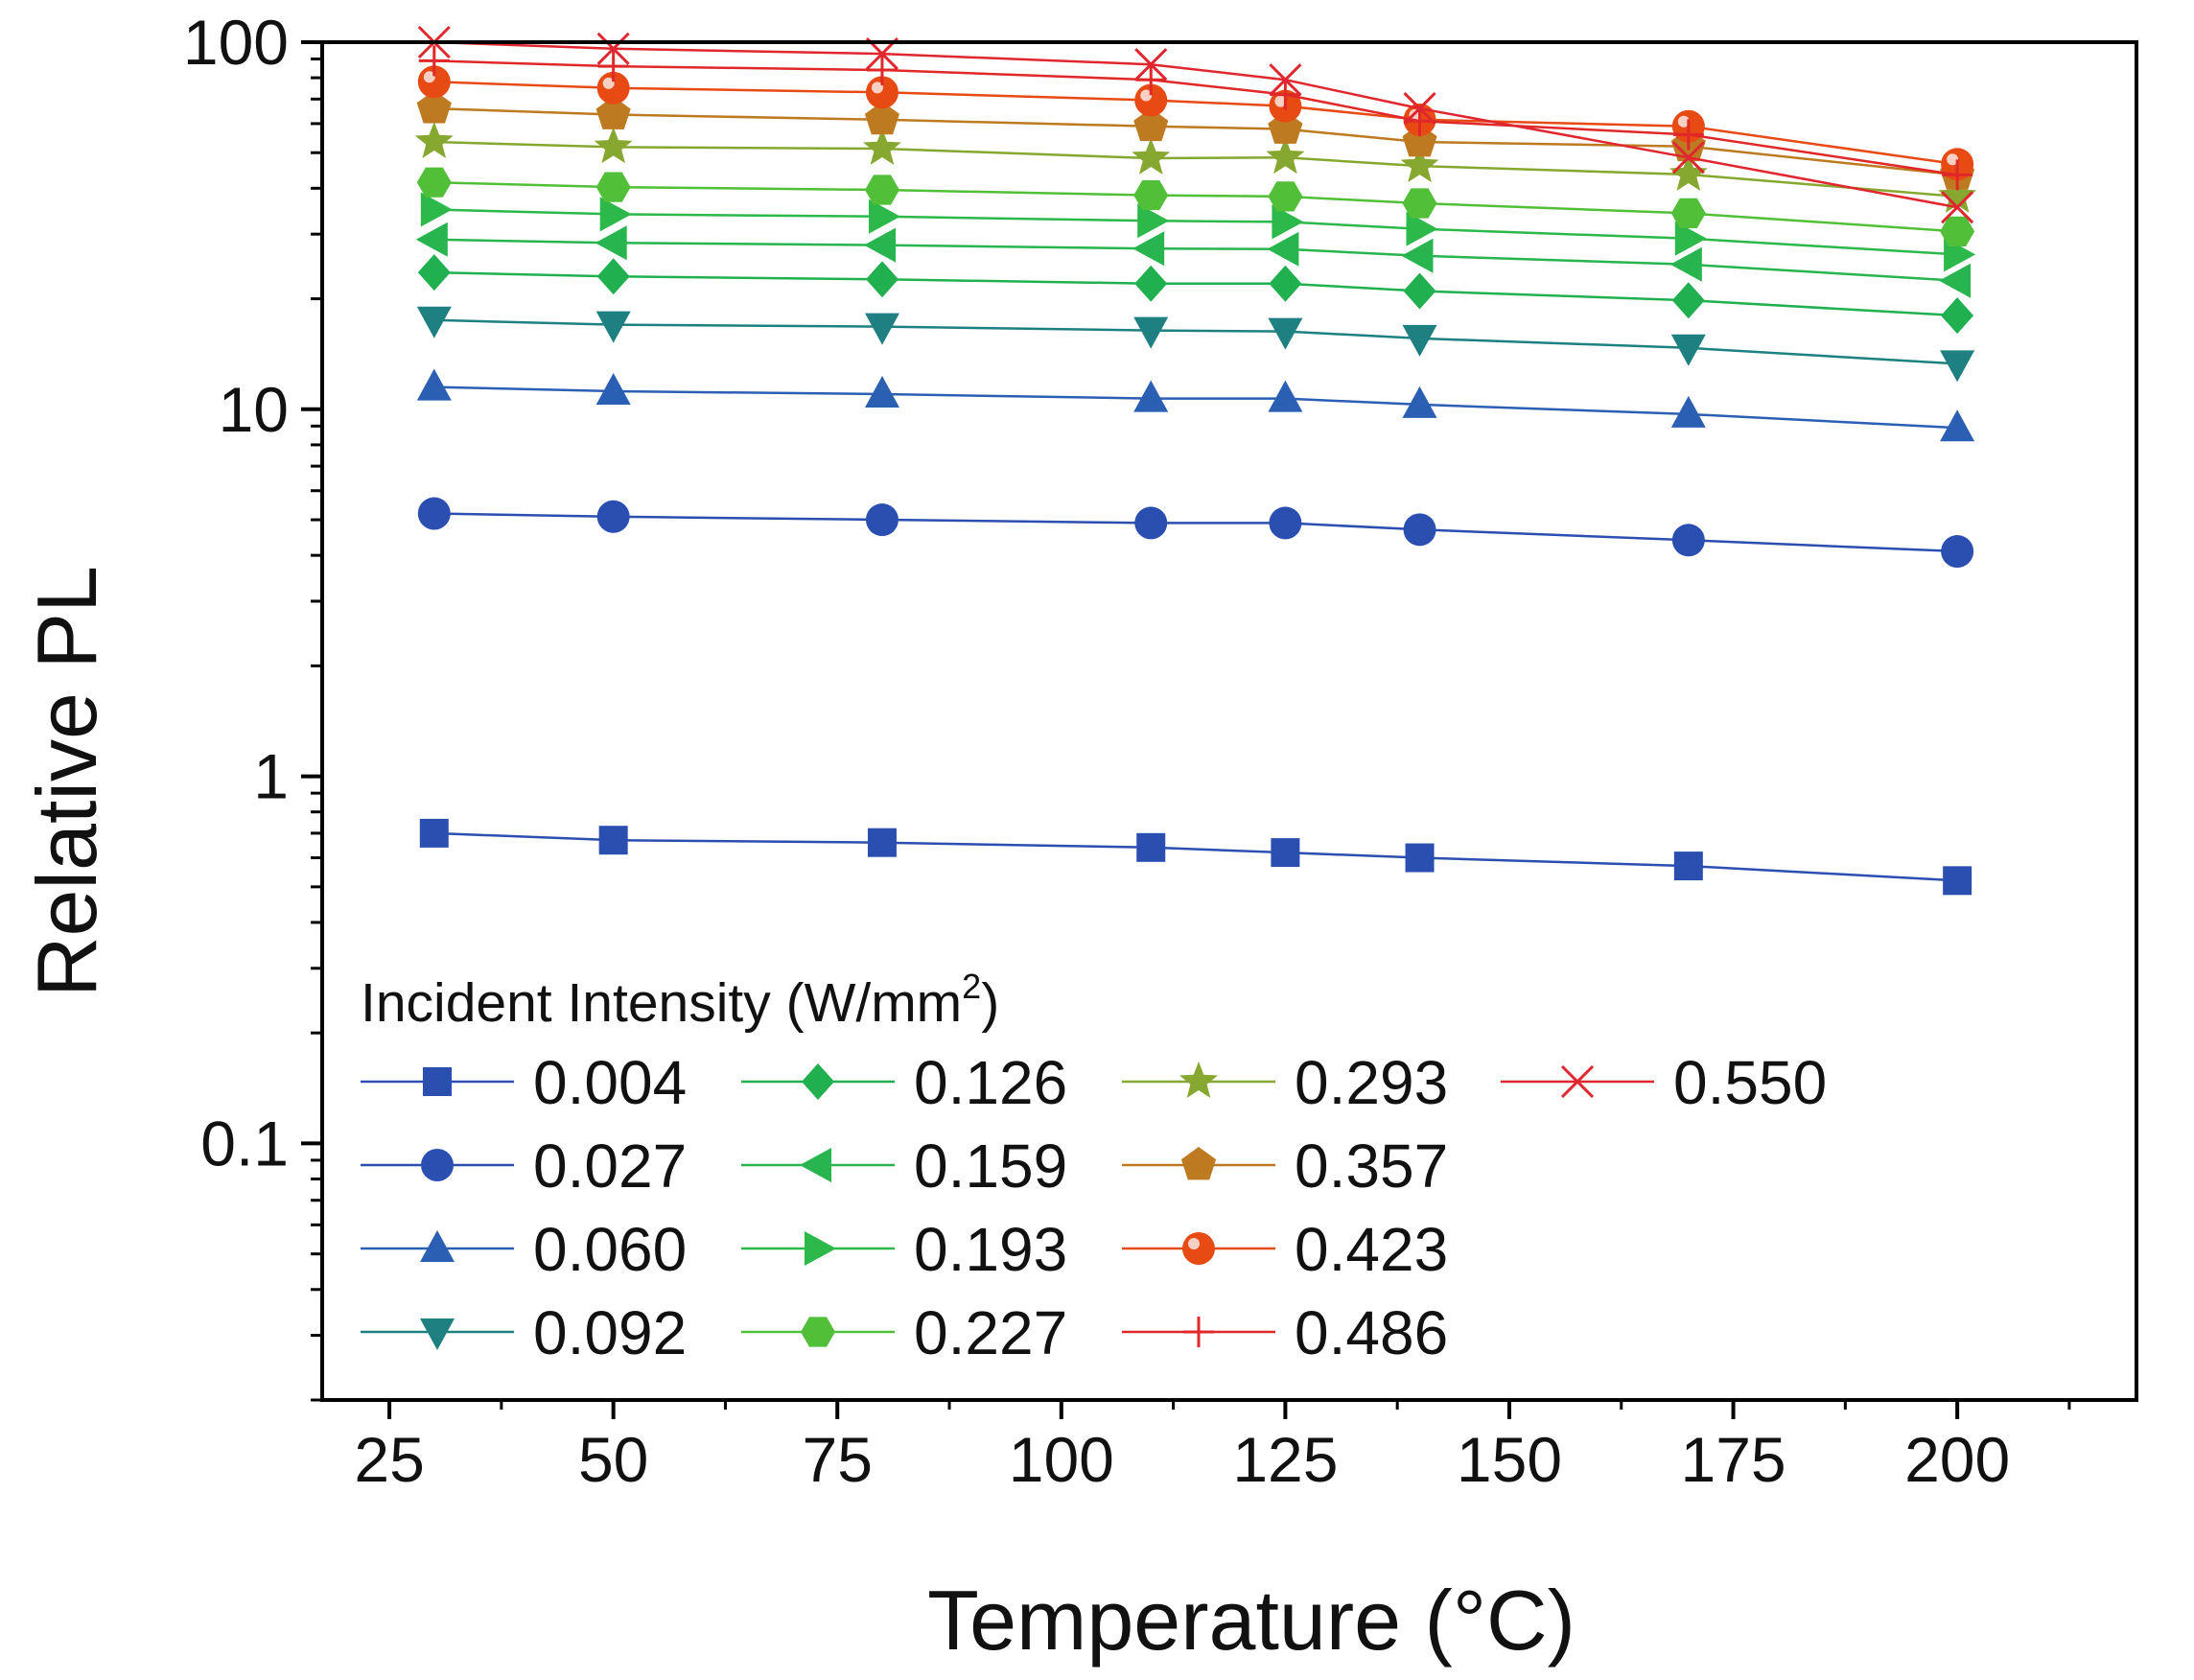 The height and width of the screenshot is (1680, 2194). What do you see at coordinates (610, 1249) in the screenshot?
I see `legend-label-0.060: 0.060` at bounding box center [610, 1249].